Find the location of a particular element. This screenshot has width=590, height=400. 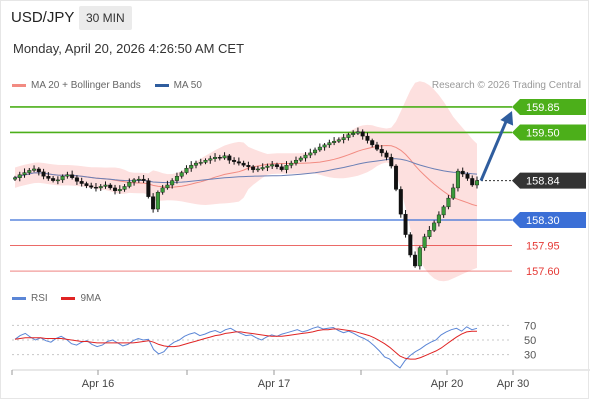

legend-item-ma50: MA 50 is located at coordinates (178, 85).